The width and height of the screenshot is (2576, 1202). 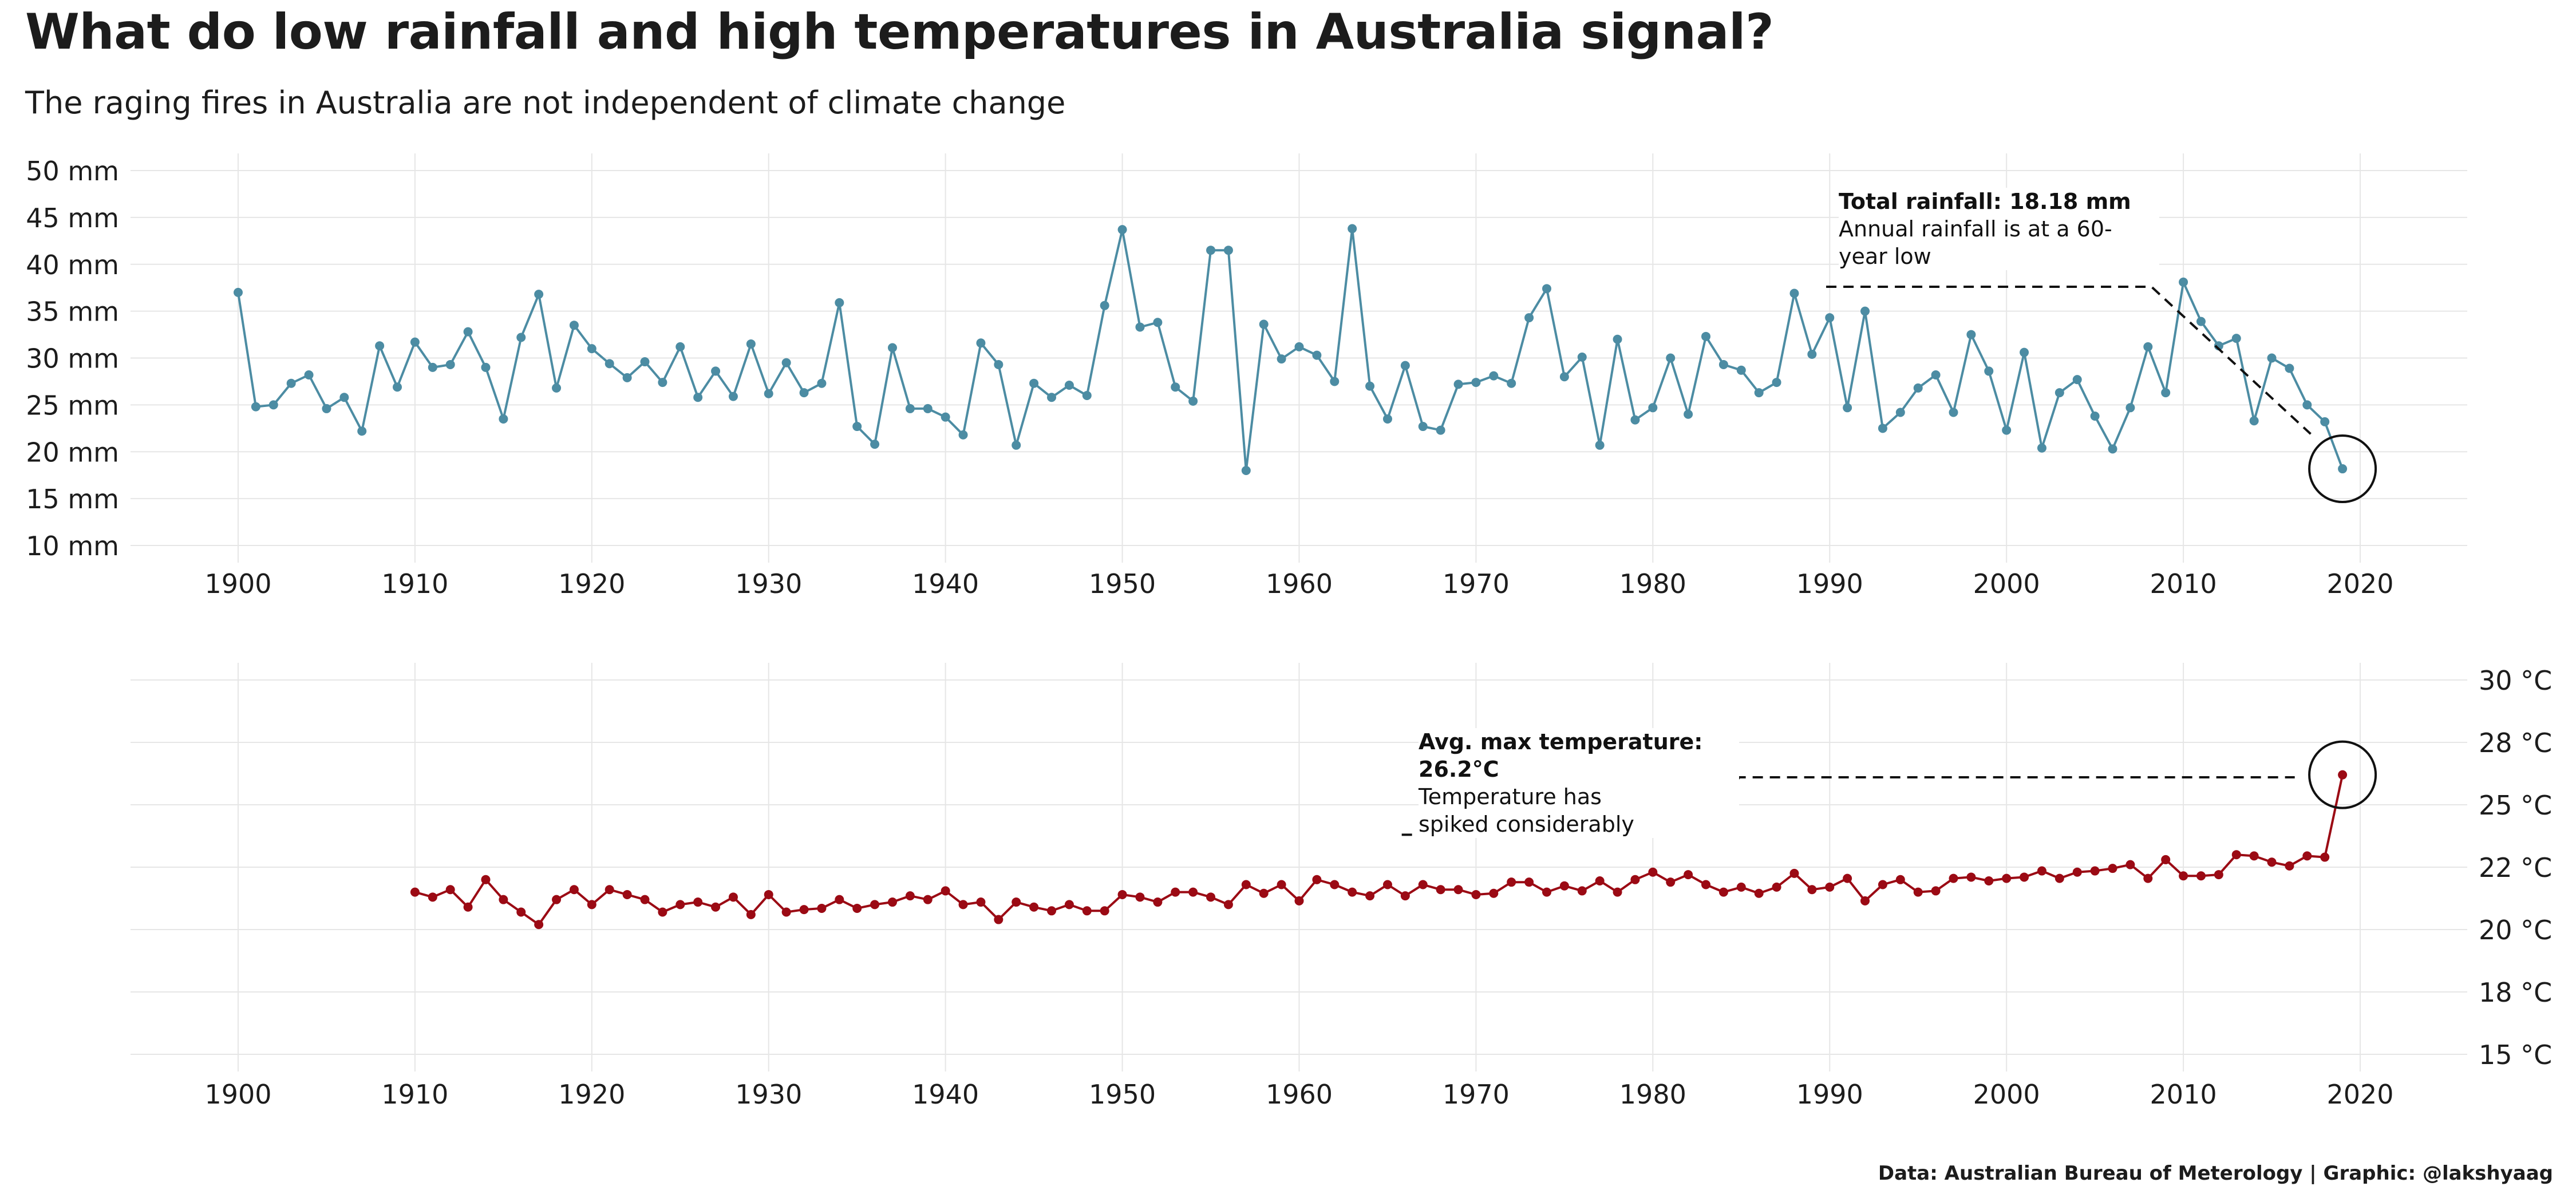 What do you see at coordinates (1299, 1094) in the screenshot?
I see `temperature-xtick-label: 1960` at bounding box center [1299, 1094].